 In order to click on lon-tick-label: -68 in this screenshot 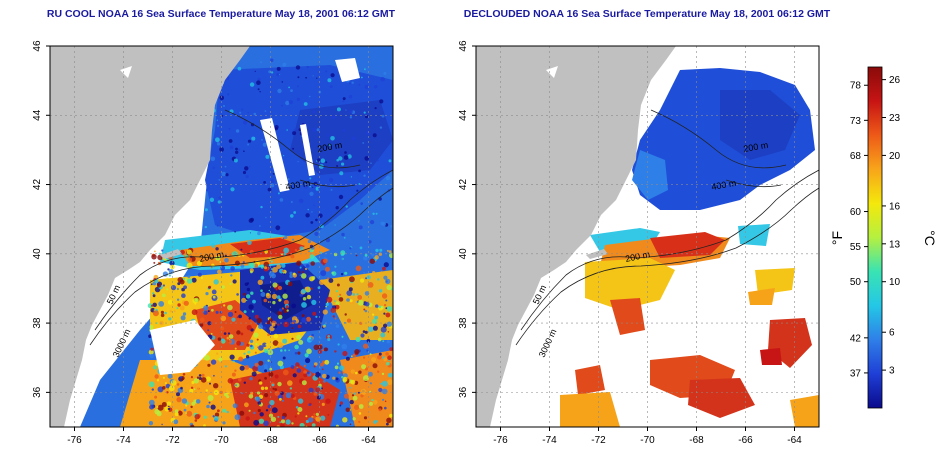, I will do `click(696, 440)`.